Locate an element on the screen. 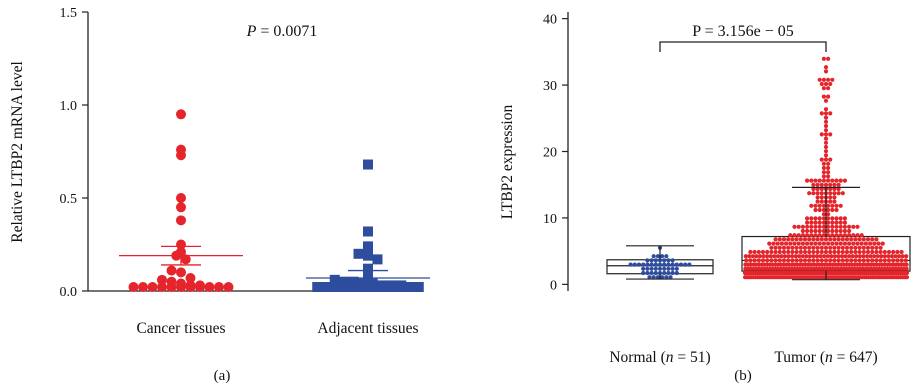 The width and height of the screenshot is (913, 390). panel-a-label: (a) is located at coordinates (222, 376).